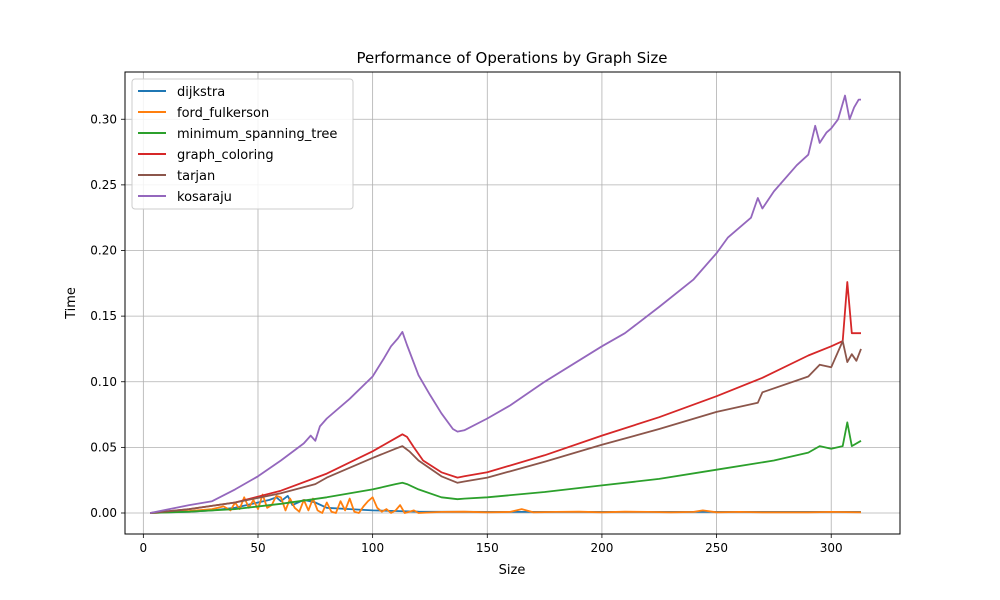 This screenshot has width=1000, height=600. What do you see at coordinates (204, 197) in the screenshot?
I see `legend-label-kosaraju: kosaraju` at bounding box center [204, 197].